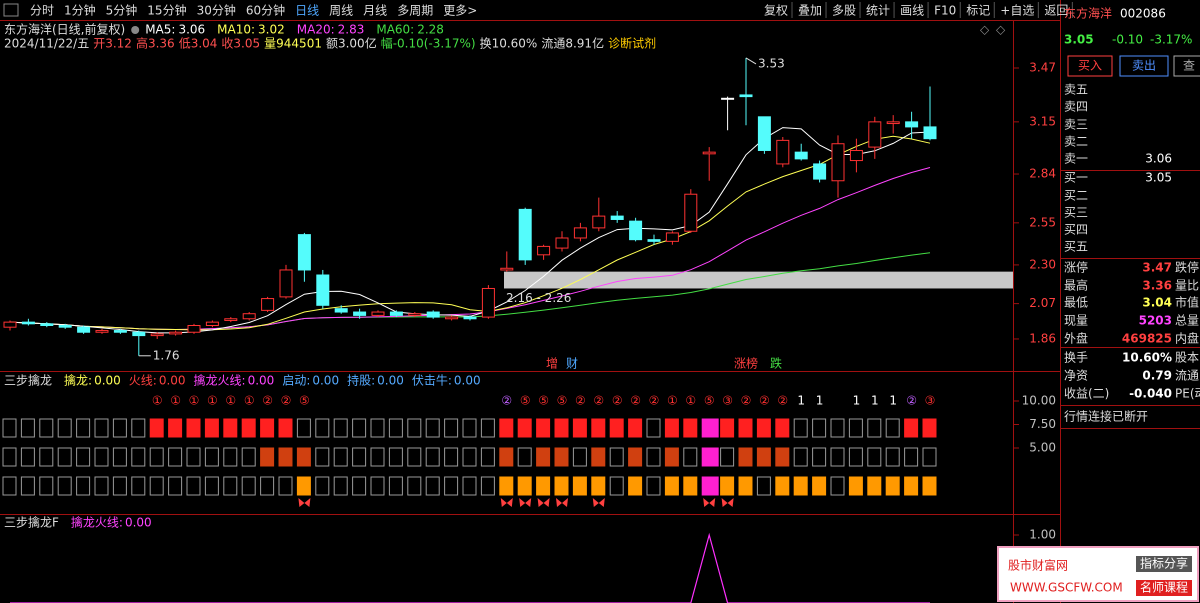 Image resolution: width=1200 pixels, height=603 pixels. I want to click on price-tick-label: 2.30, so click(1042, 264).